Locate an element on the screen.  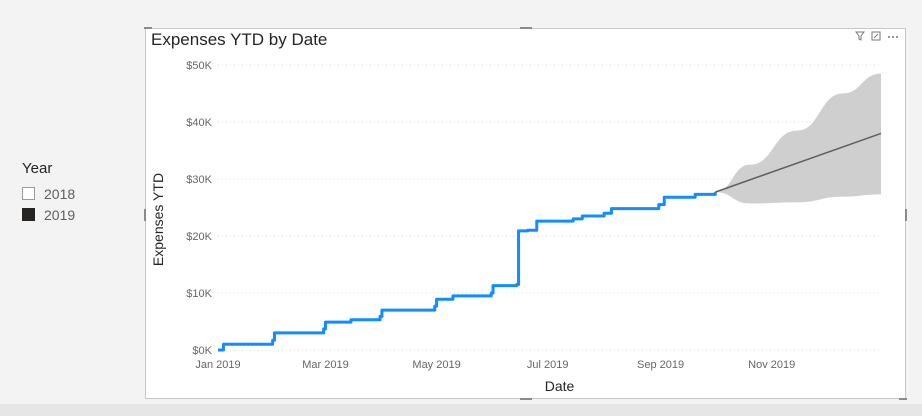
x-axis-title: Date is located at coordinates (560, 386).